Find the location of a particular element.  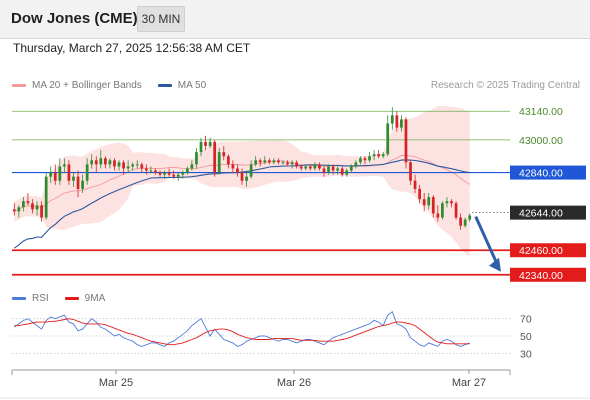

level-label-resistance: 43140.00 is located at coordinates (541, 112).